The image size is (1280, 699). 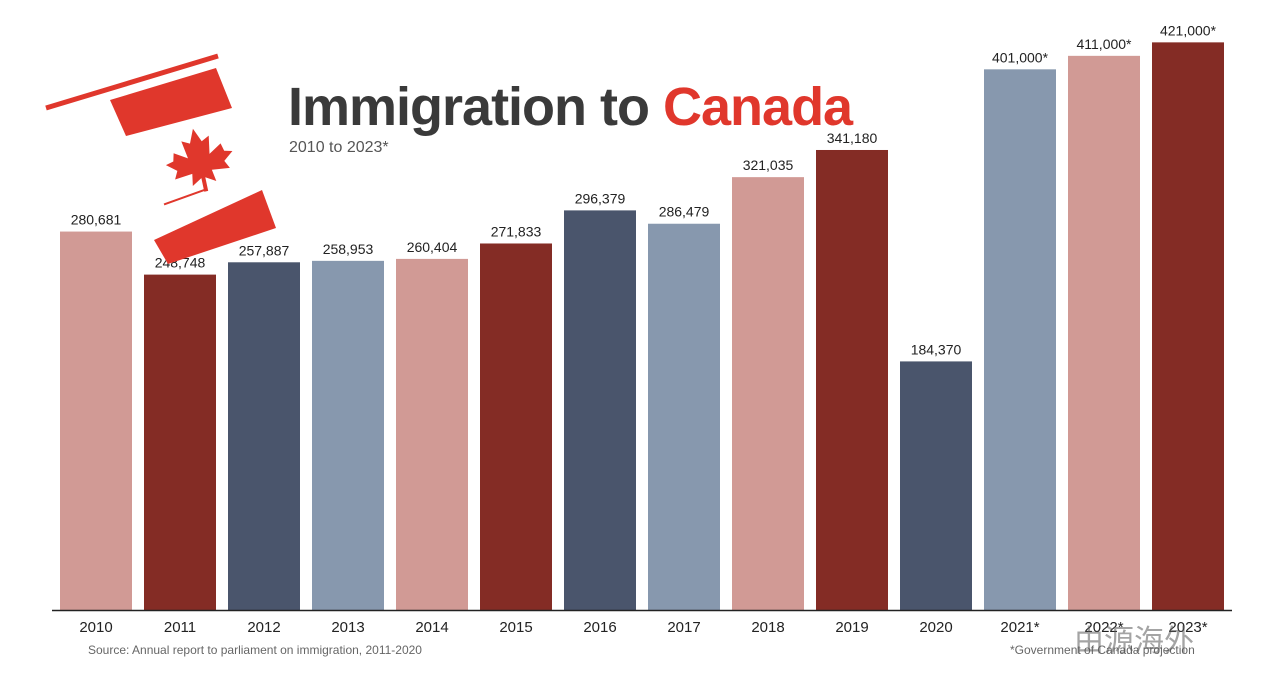 I want to click on value-label-2014: 260,404, so click(x=432, y=247).